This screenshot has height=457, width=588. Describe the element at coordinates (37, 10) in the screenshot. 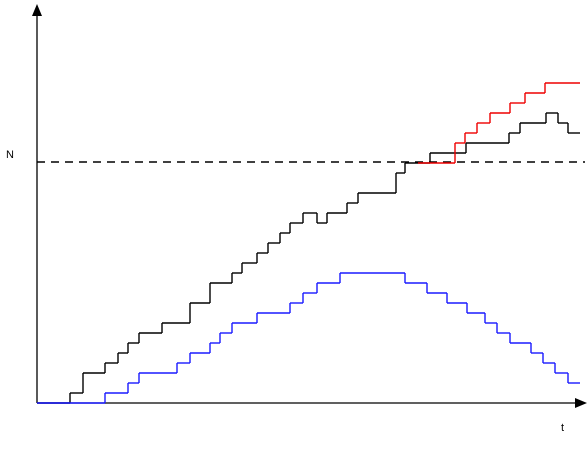

I see `y-axis-arrow` at that location.